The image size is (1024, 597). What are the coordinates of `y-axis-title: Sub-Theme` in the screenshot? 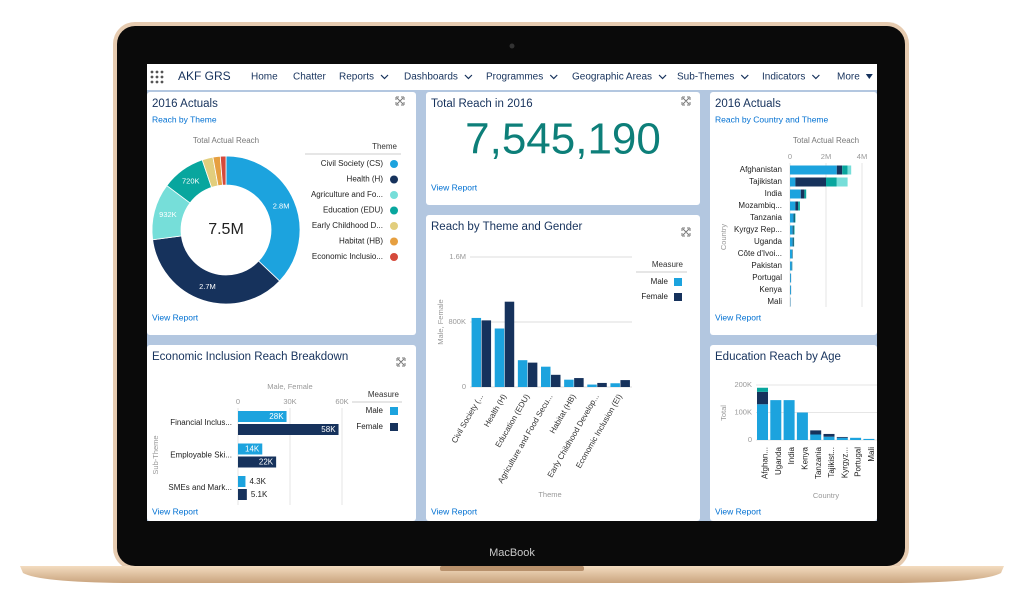 It's located at (155, 454).